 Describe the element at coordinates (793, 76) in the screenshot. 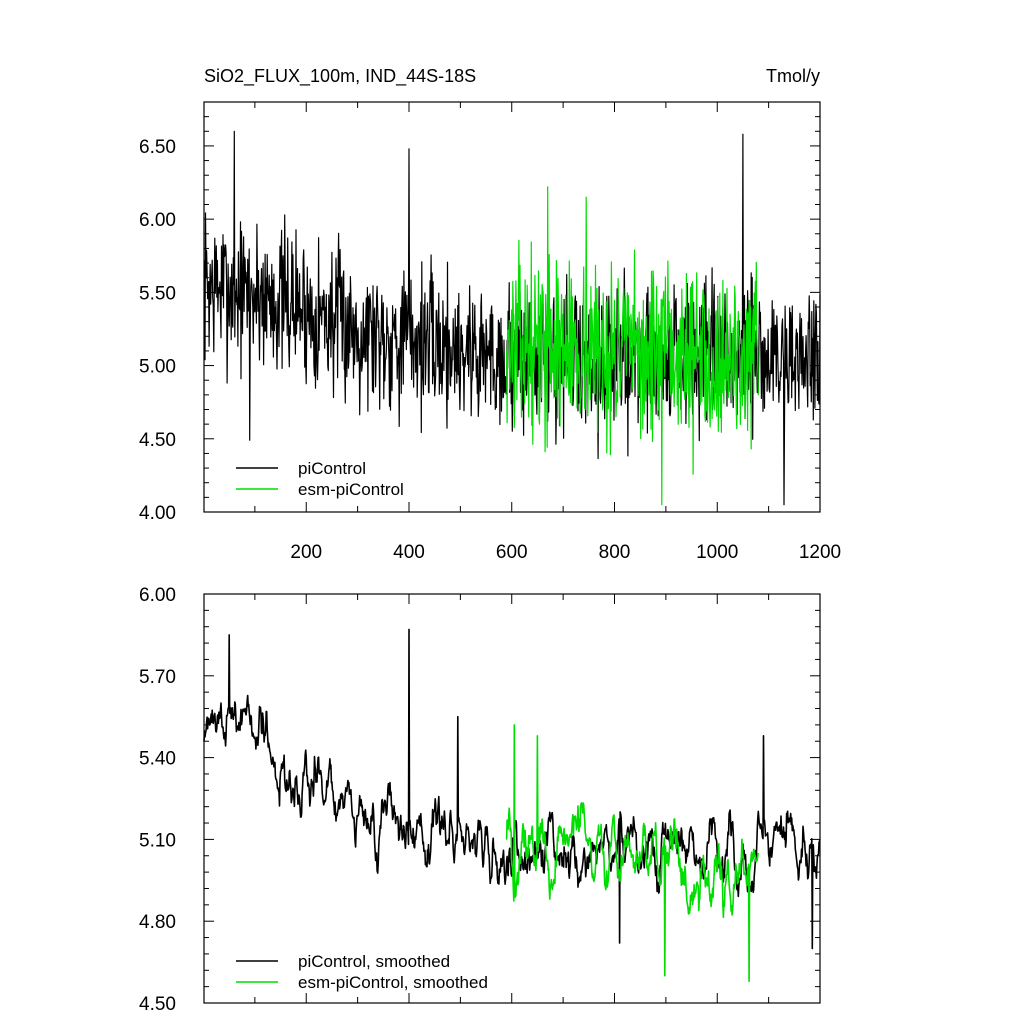

I see `units-label: Tmol/y` at that location.